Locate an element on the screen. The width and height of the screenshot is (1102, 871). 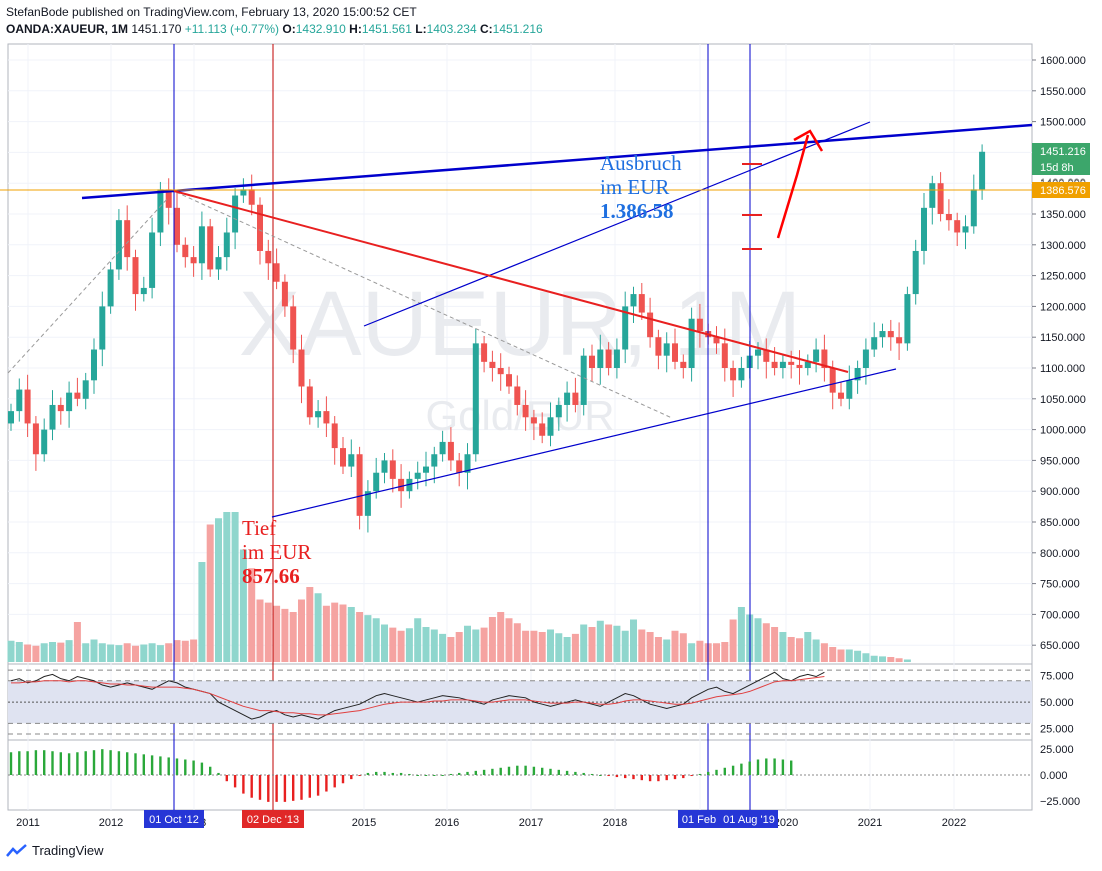
time-tick-label: 2011 is located at coordinates (28, 823).